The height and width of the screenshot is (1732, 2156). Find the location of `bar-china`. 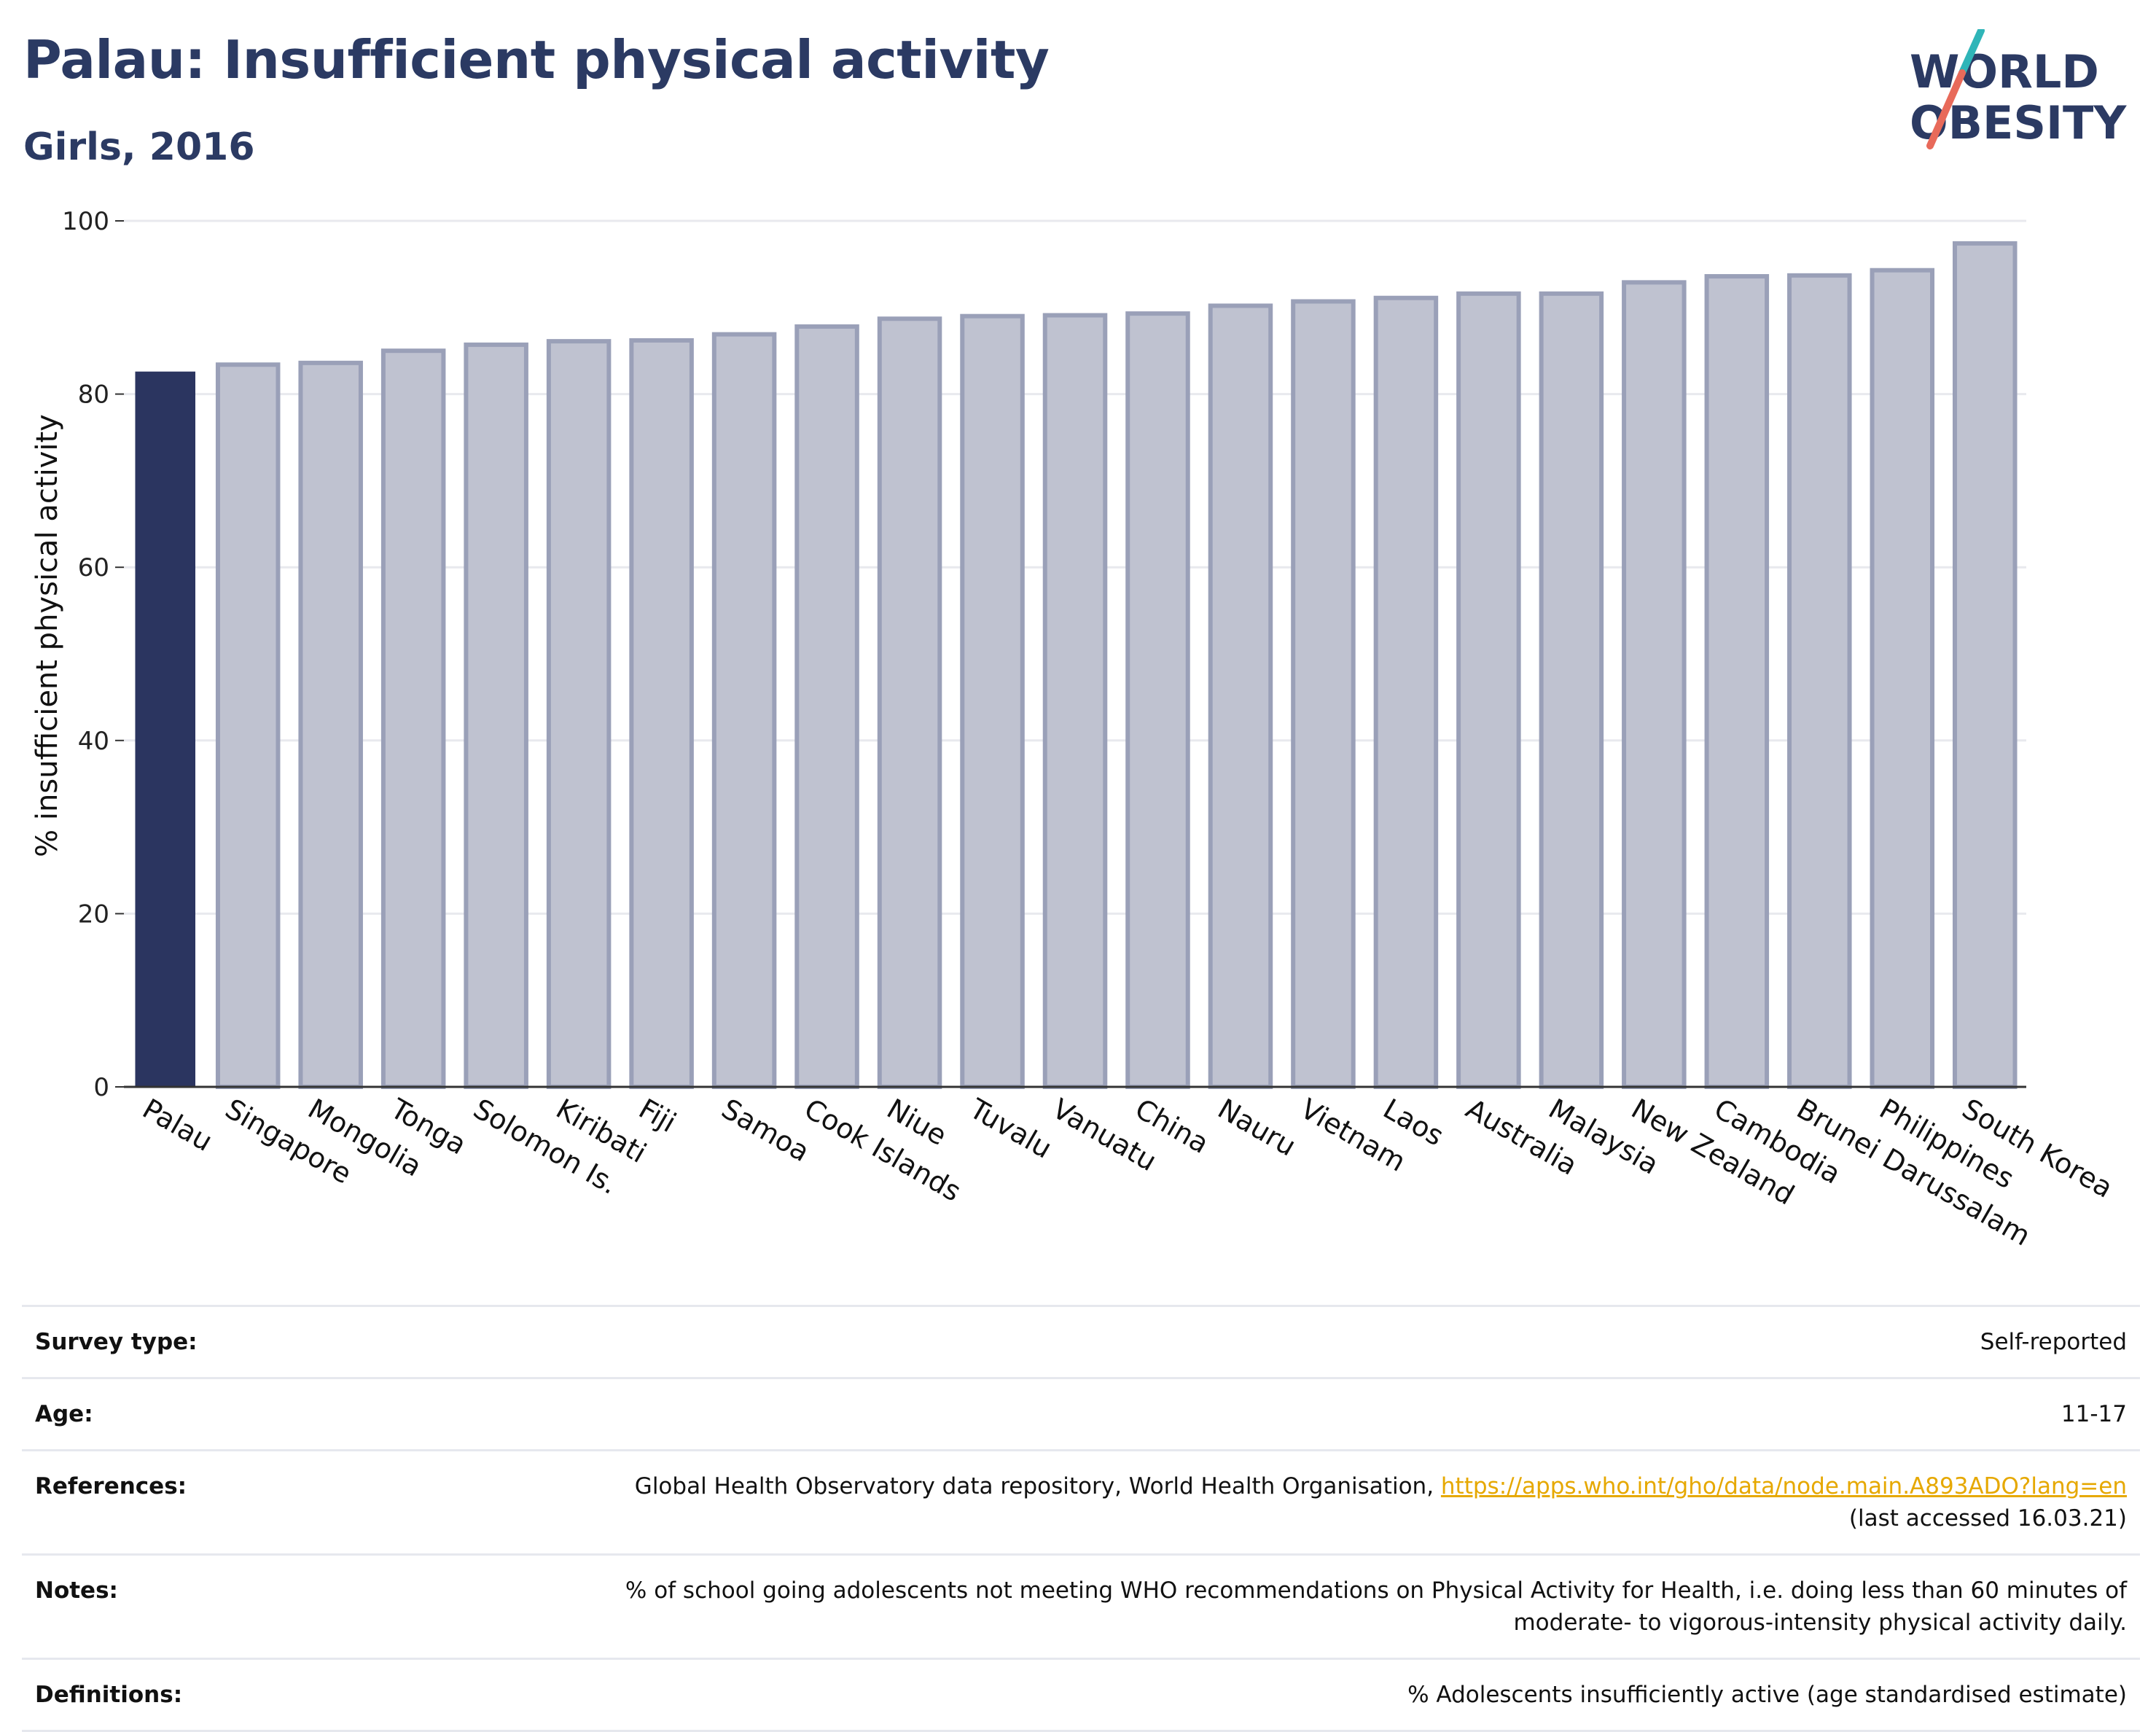

bar-china is located at coordinates (1158, 700).